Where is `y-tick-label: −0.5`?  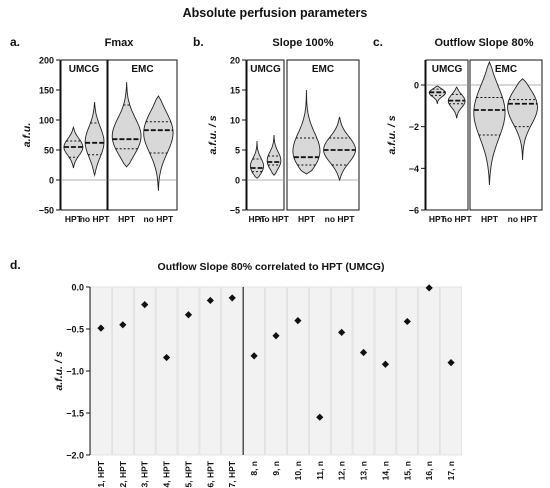 y-tick-label: −0.5 is located at coordinates (75, 330).